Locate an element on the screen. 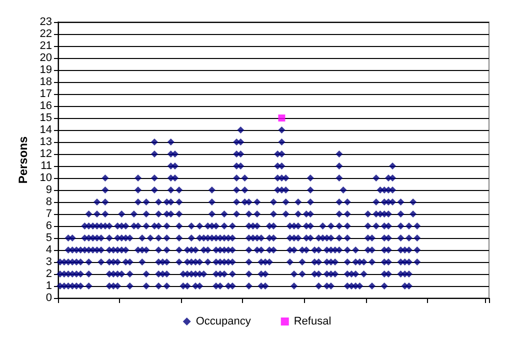  y-tick-label: 10 is located at coordinates (46, 178).